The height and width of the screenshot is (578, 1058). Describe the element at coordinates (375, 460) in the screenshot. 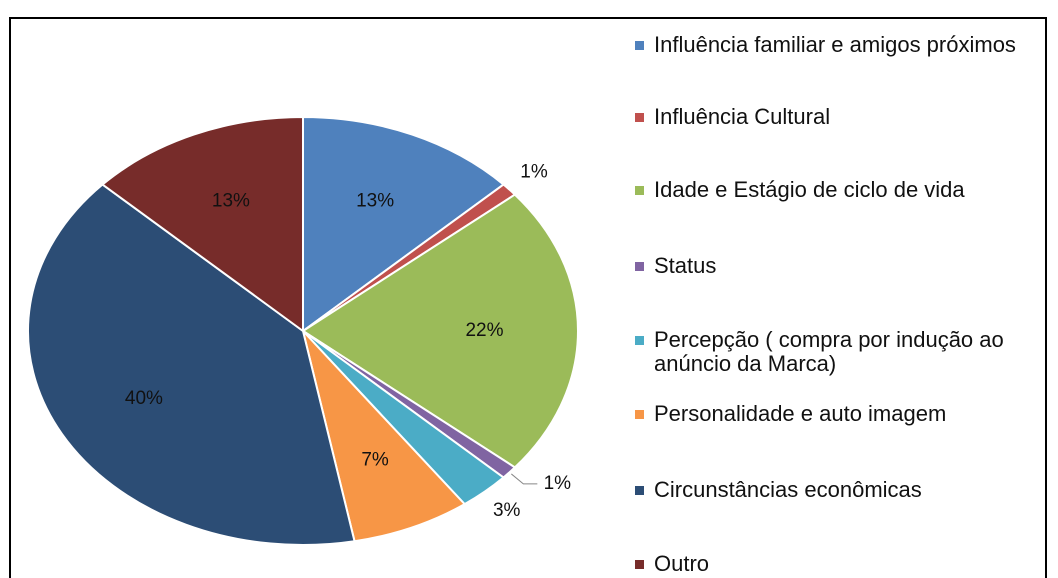

I see `data-label: 7%` at that location.